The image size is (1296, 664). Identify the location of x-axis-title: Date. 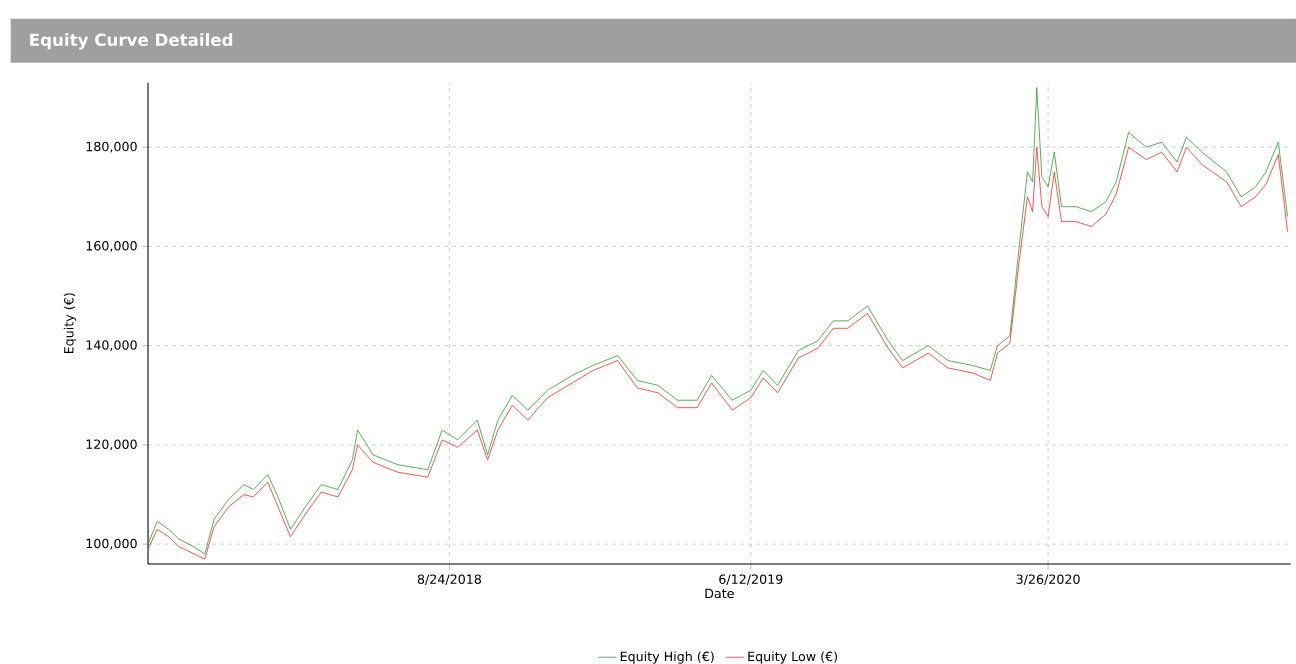
(719, 593).